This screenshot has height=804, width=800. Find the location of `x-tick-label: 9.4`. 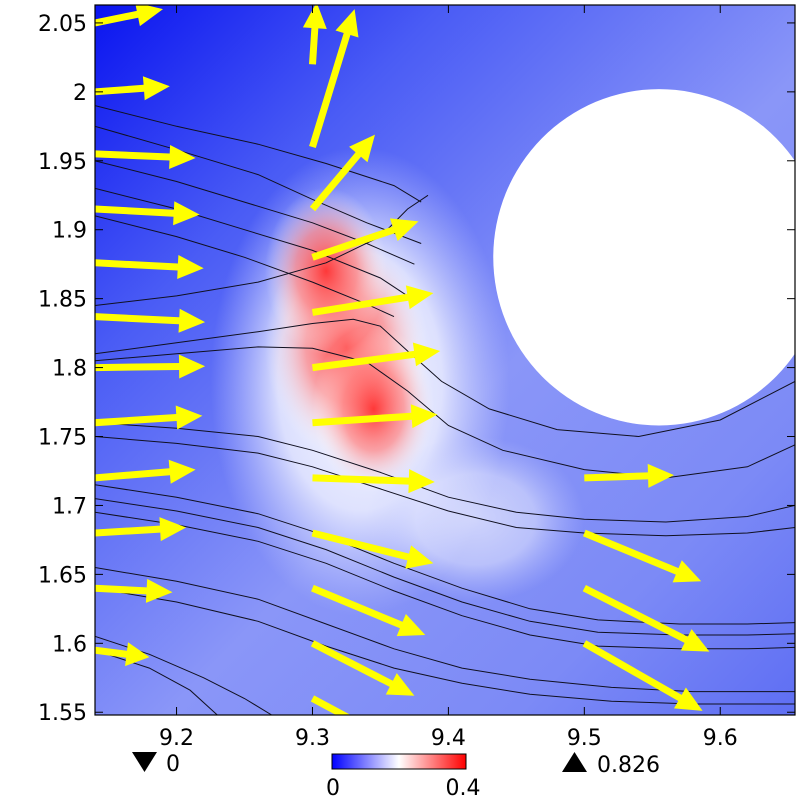

x-tick-label: 9.4 is located at coordinates (448, 738).